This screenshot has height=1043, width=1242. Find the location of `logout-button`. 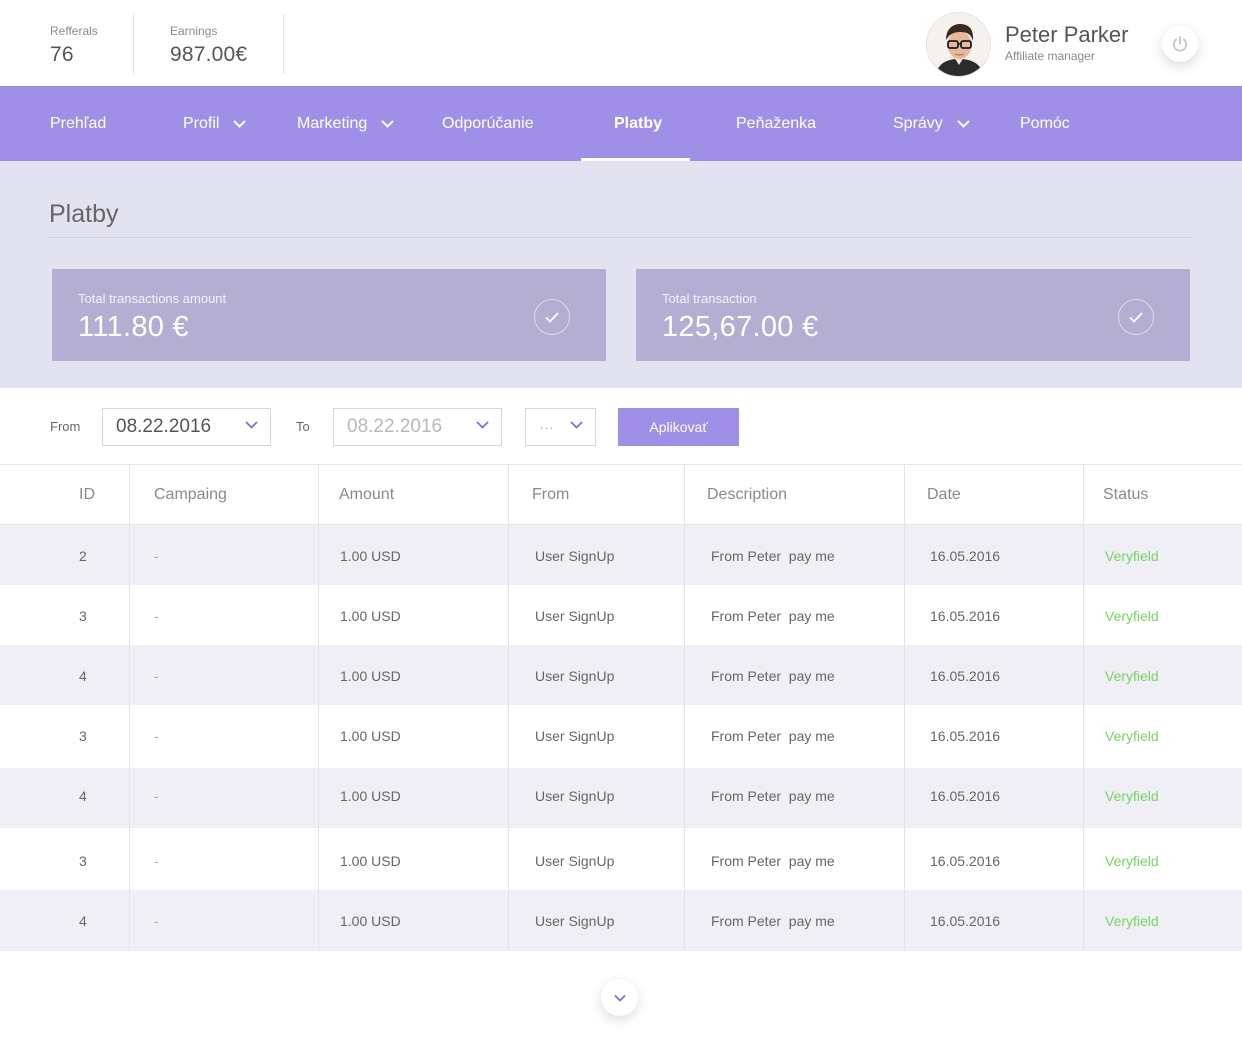

logout-button is located at coordinates (1180, 44).